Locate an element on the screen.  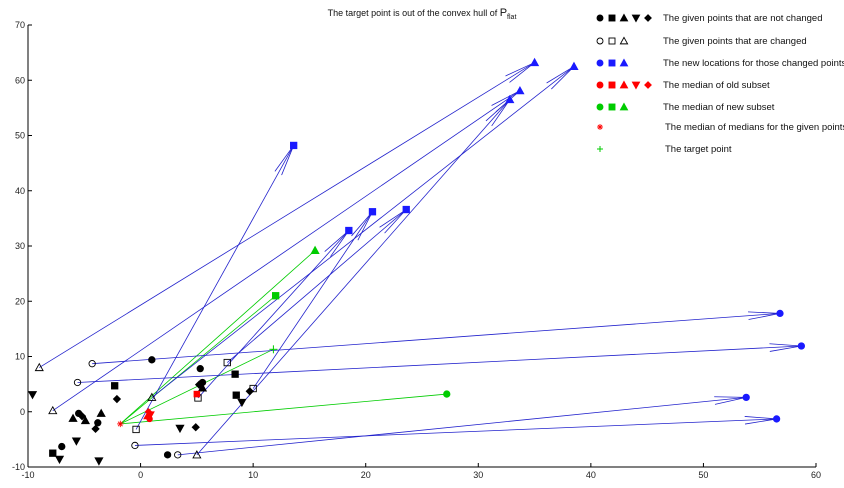
legend-entry: The target point is located at coordinates (664, 149).